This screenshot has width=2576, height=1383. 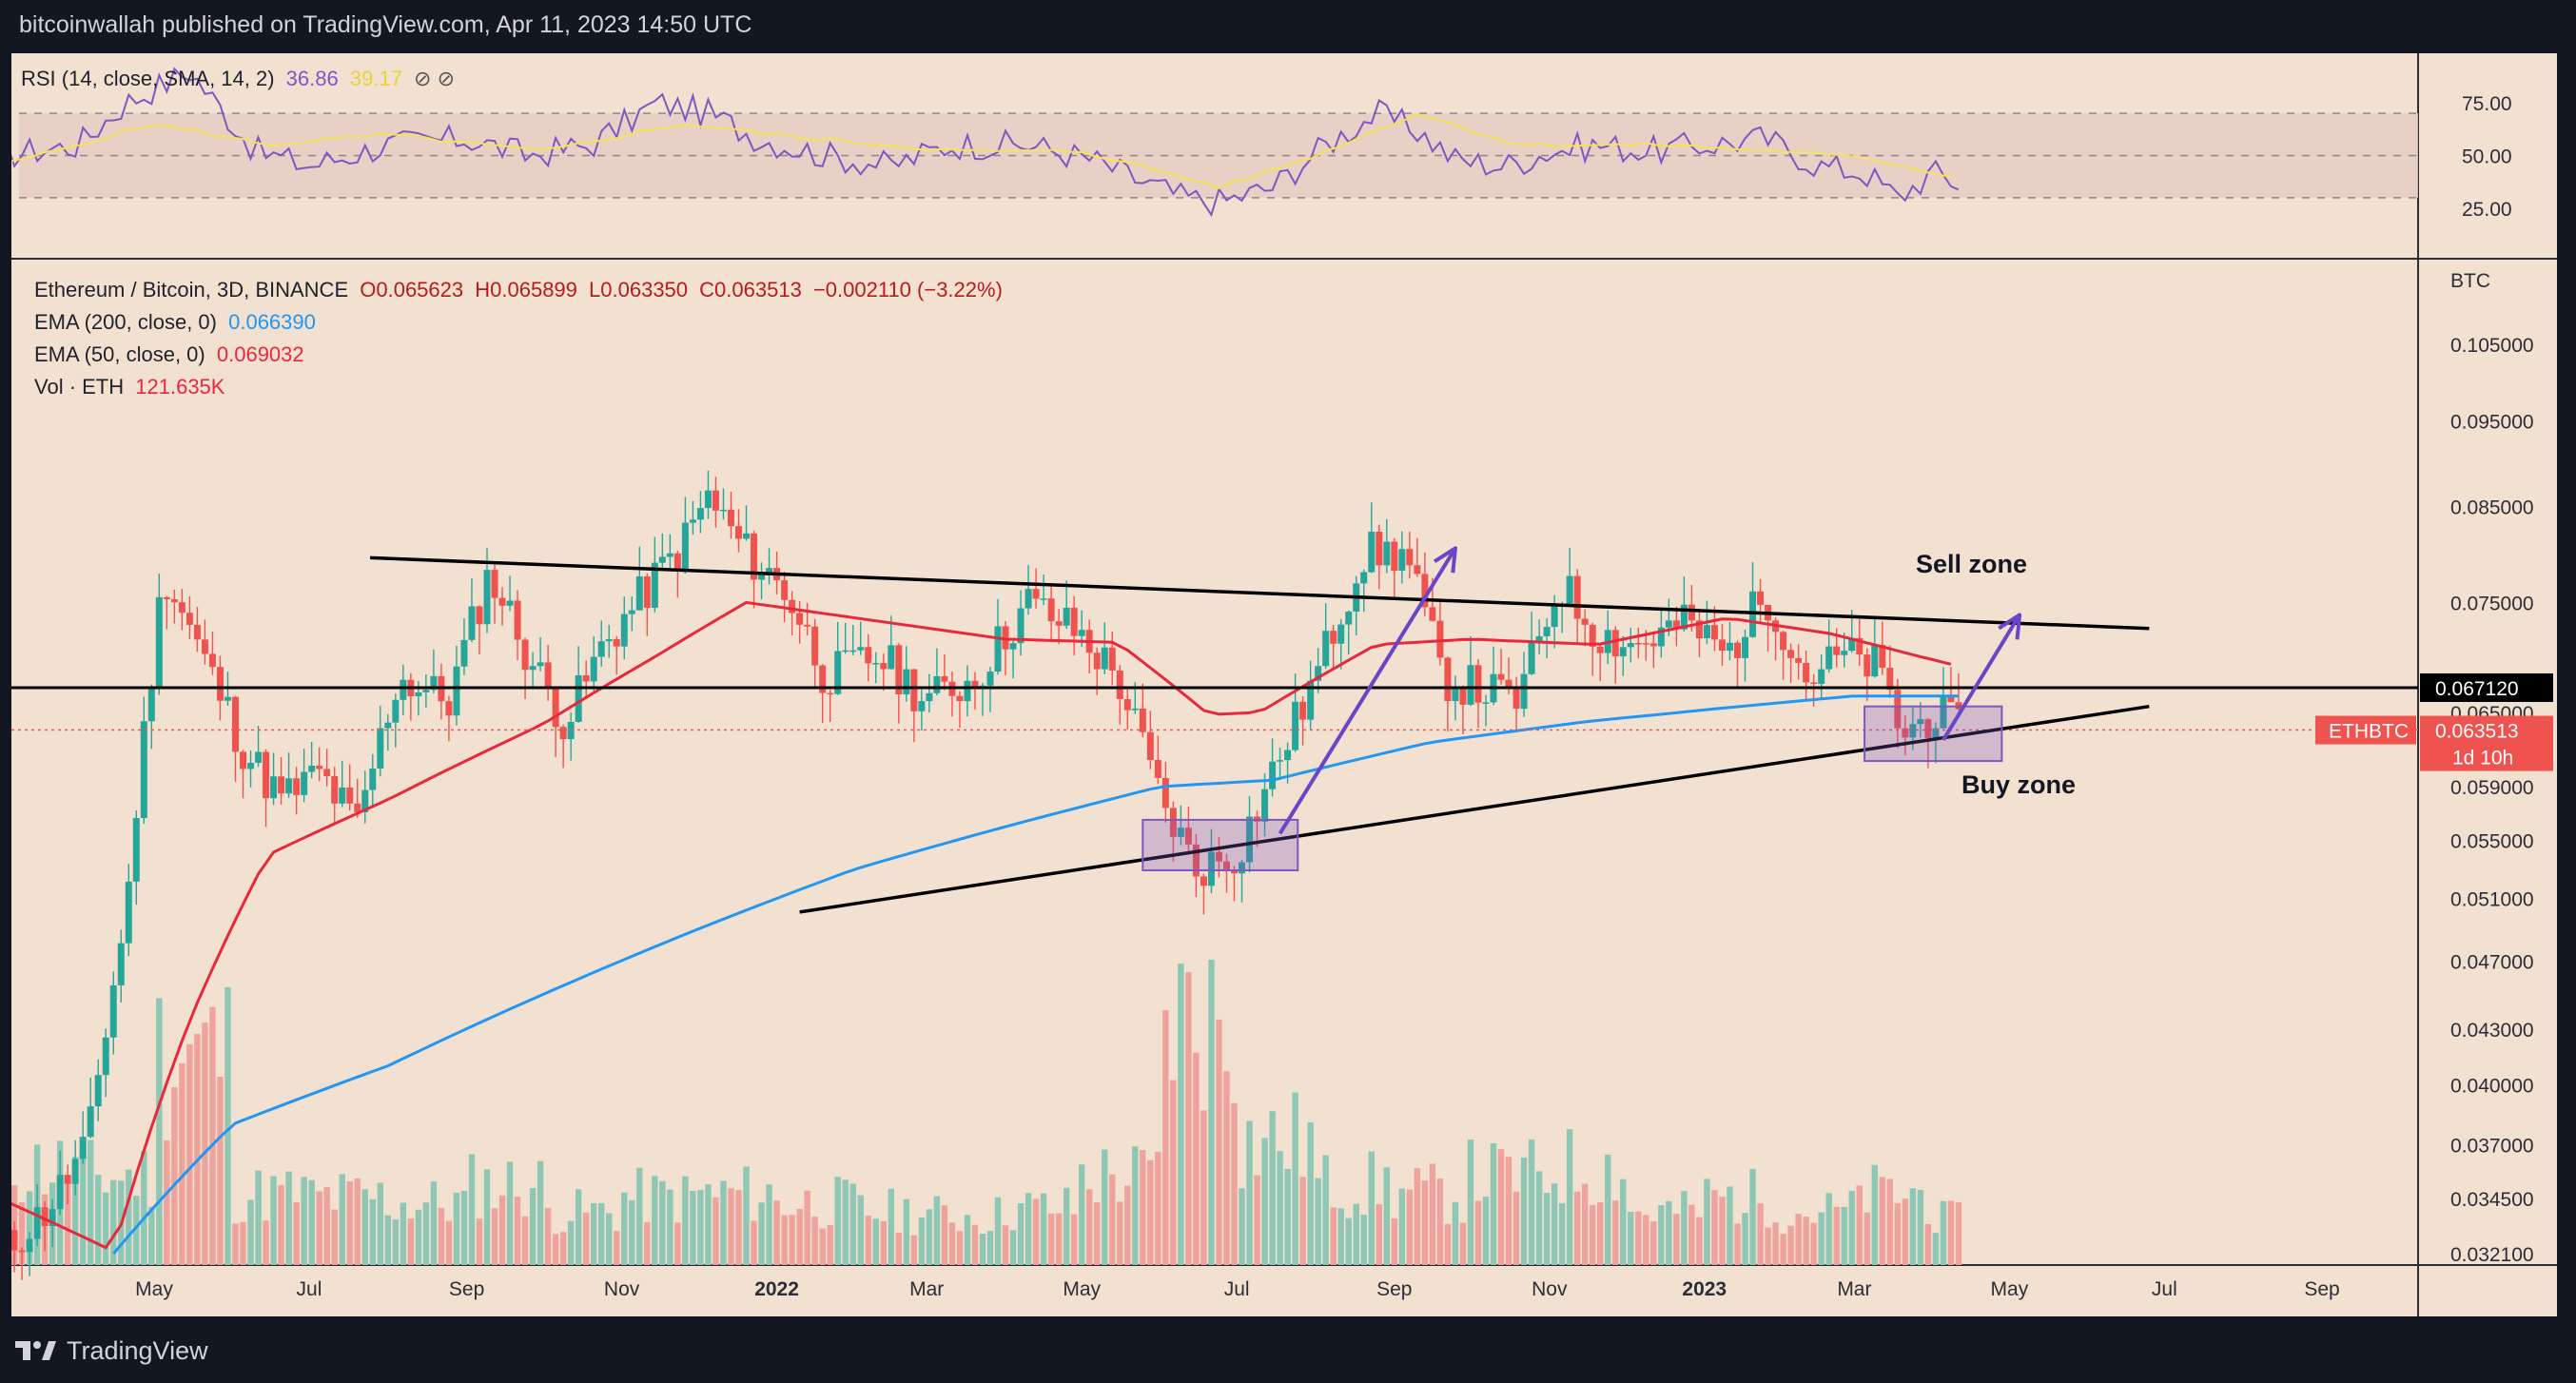 What do you see at coordinates (2477, 732) in the screenshot?
I see `last-price-label: 0.063513` at bounding box center [2477, 732].